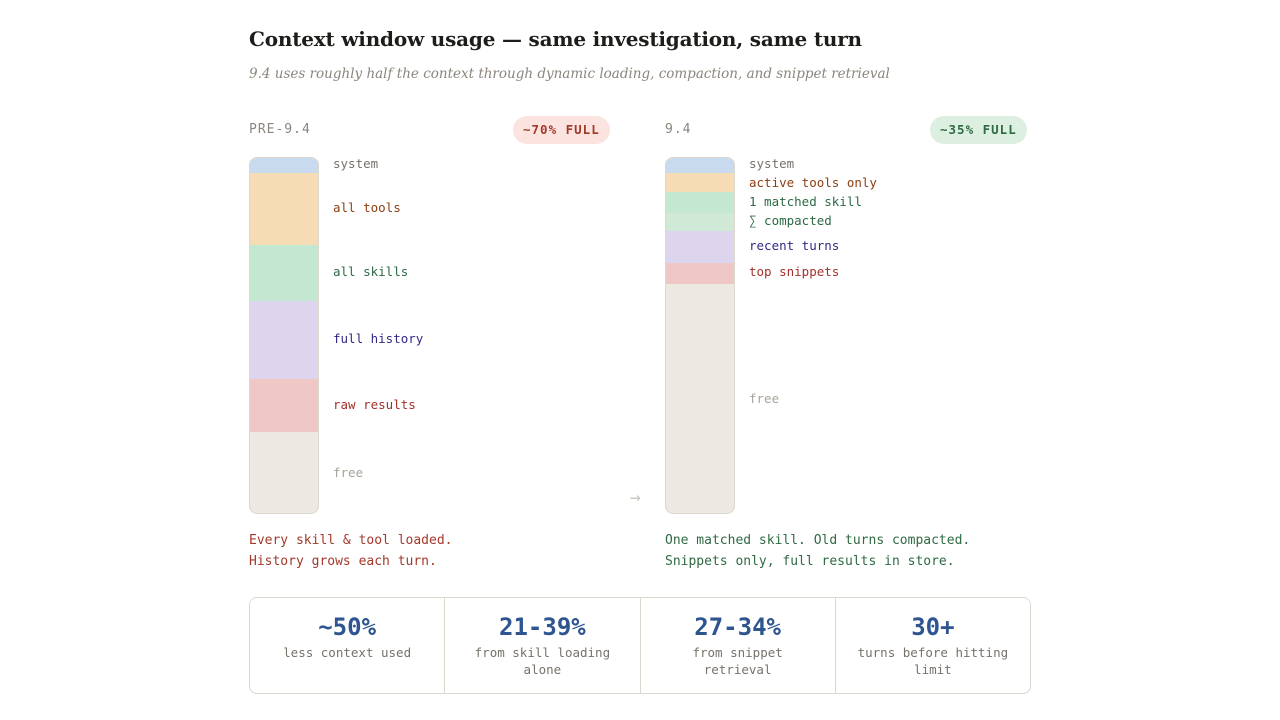 The height and width of the screenshot is (720, 1280). I want to click on segment-label-skills: 1 matched skill, so click(805, 202).